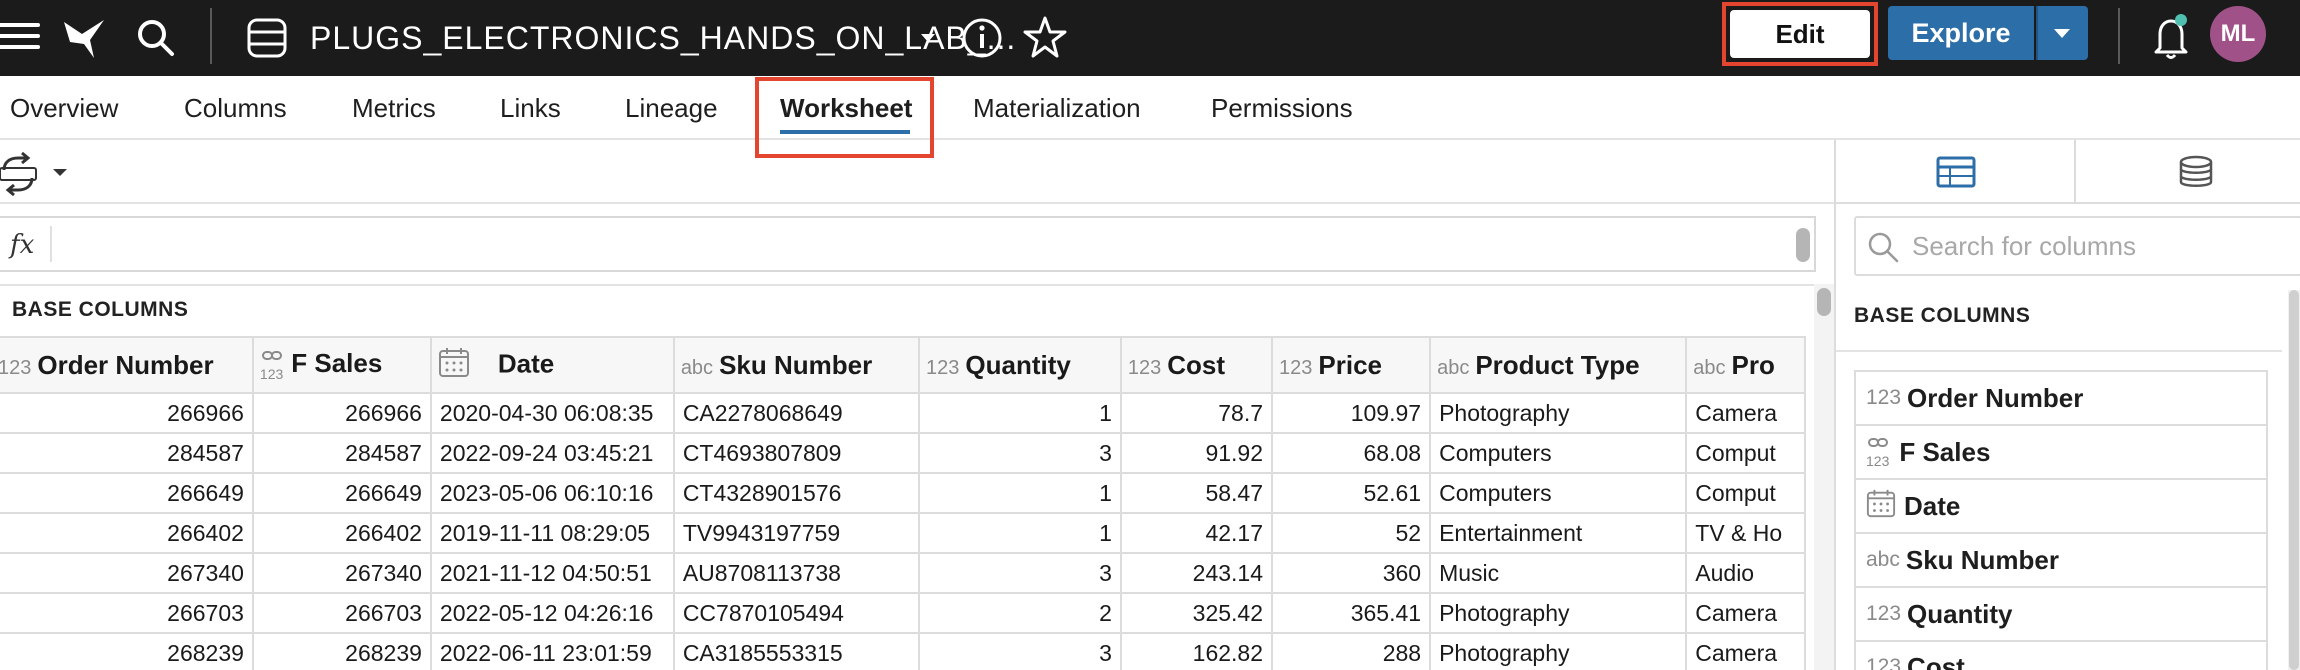 The image size is (2300, 670). I want to click on table-cell: 2022-09-24 03:45:21, so click(552, 453).